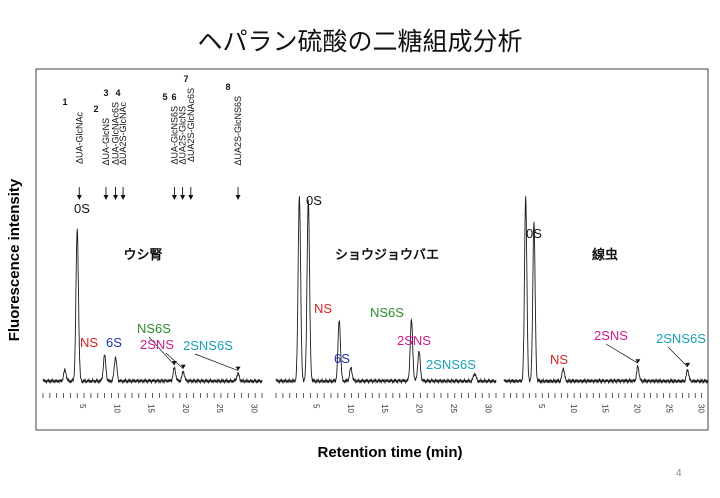 The height and width of the screenshot is (498, 720). Describe the element at coordinates (183, 135) in the screenshot. I see `standard-name: ΔUA2S-GlcNS` at that location.